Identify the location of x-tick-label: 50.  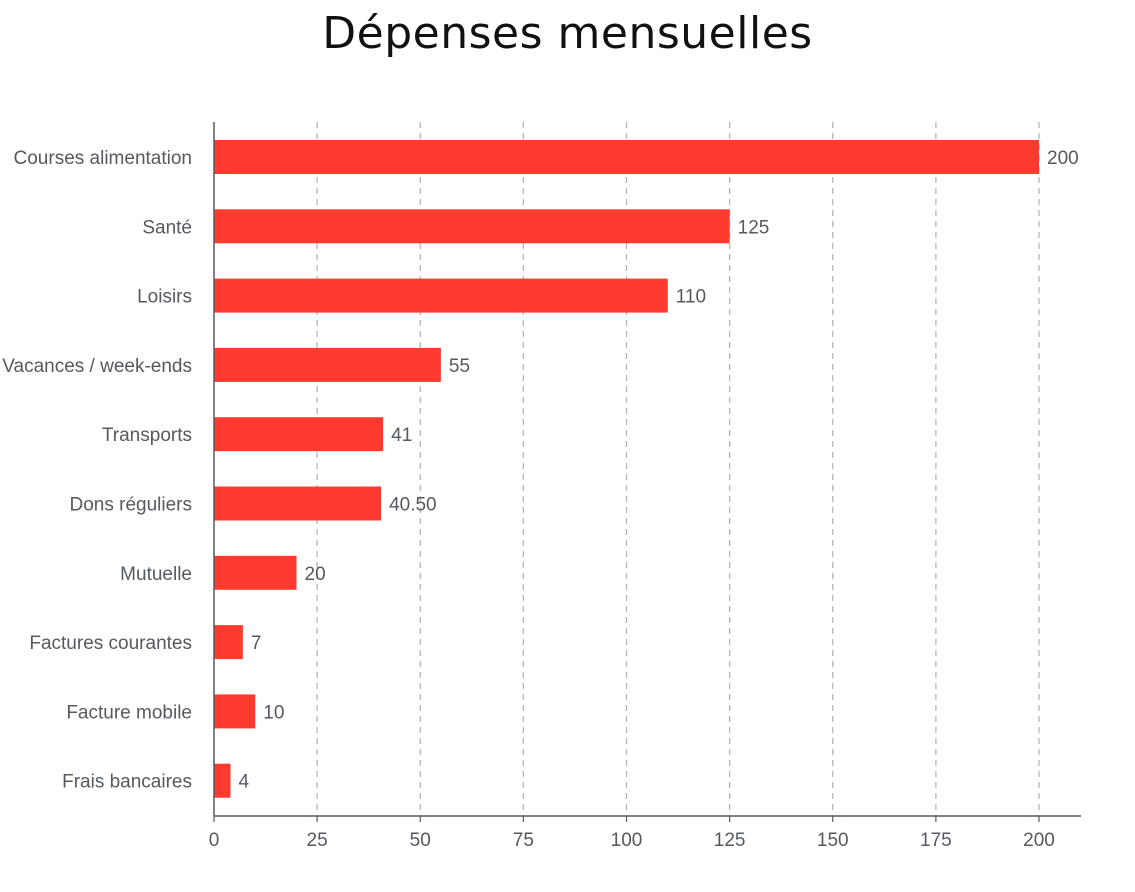
(420, 840).